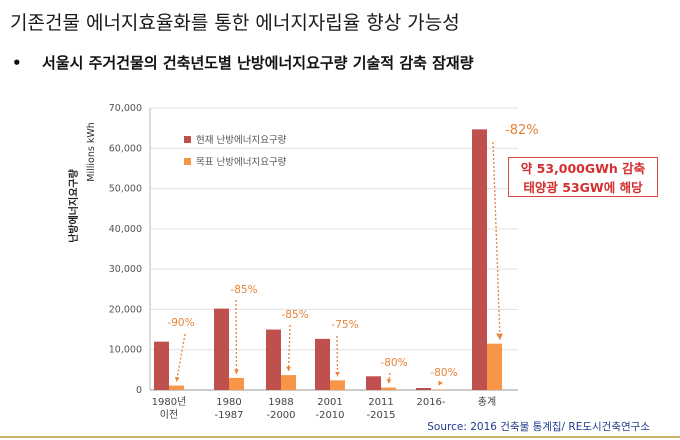 This screenshot has width=680, height=440. I want to click on reduction-callout: 약 53,000GWh 감축 태양광 53GW에 해당, so click(583, 177).